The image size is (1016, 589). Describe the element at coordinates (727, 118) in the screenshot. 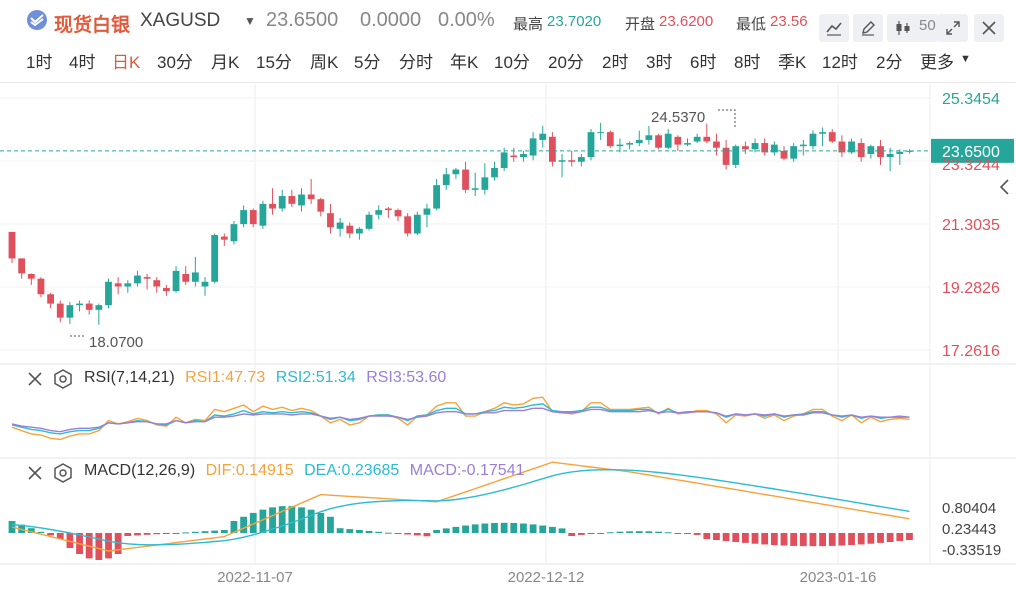

I see `high-pointer` at that location.